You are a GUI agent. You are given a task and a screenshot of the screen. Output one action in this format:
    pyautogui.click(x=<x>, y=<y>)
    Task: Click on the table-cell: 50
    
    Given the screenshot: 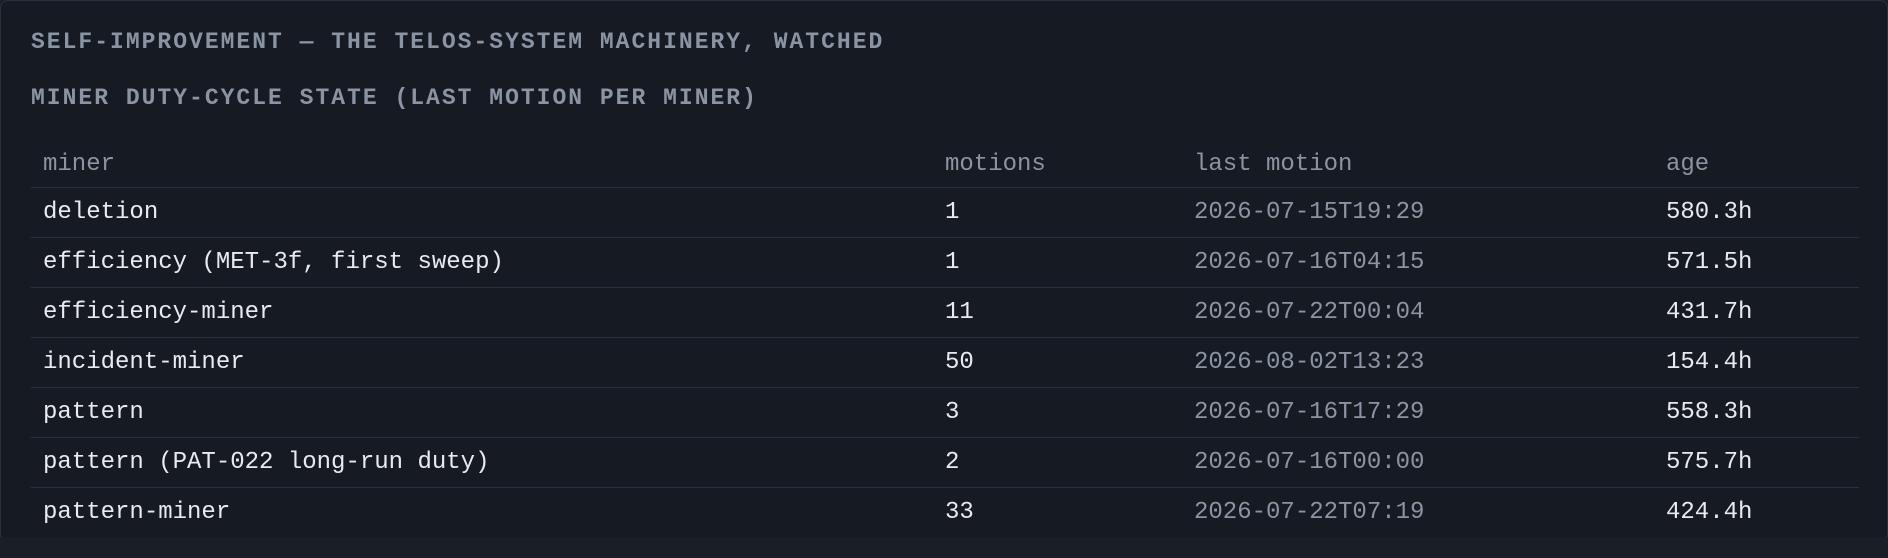 What is the action you would take?
    pyautogui.click(x=1057, y=362)
    